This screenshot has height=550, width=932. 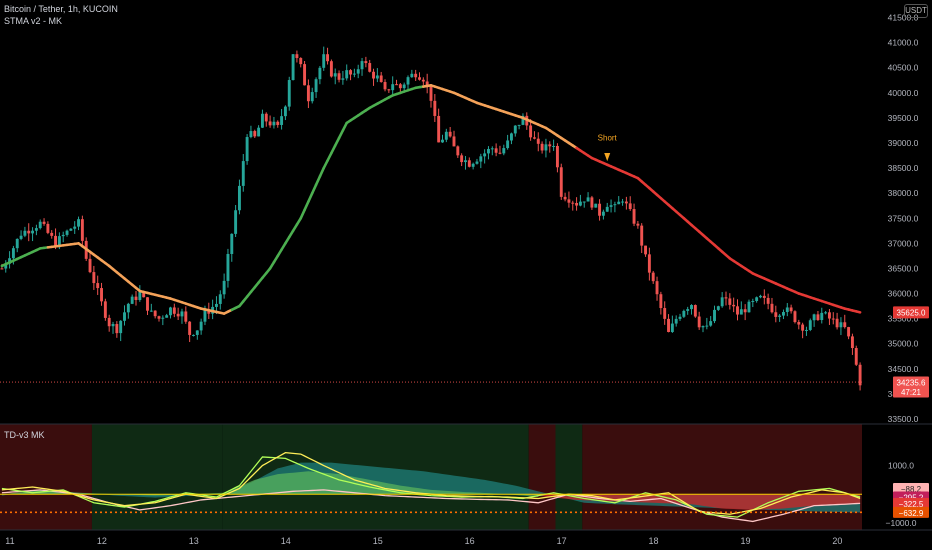 I want to click on price-tick-label: 39000.0, so click(x=903, y=143).